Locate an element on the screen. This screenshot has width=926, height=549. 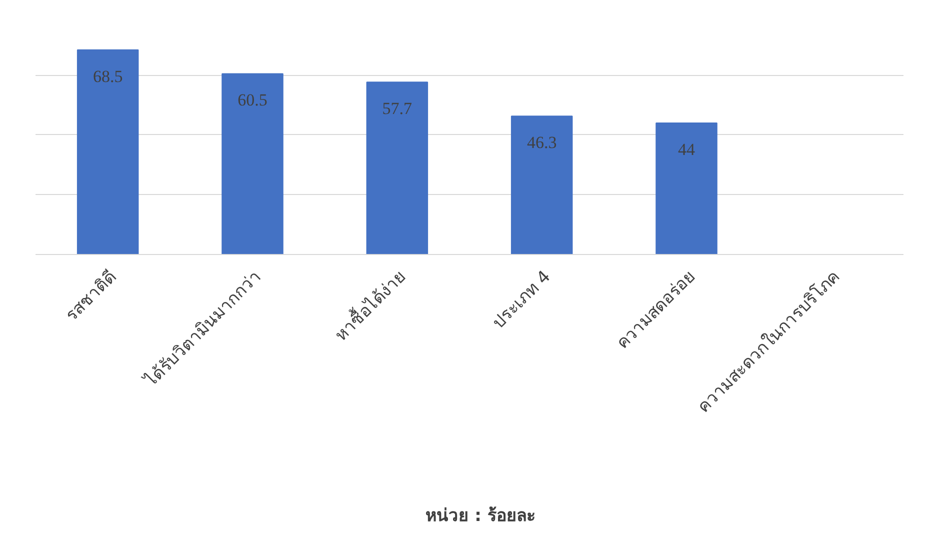
data-label: 44 is located at coordinates (687, 150).